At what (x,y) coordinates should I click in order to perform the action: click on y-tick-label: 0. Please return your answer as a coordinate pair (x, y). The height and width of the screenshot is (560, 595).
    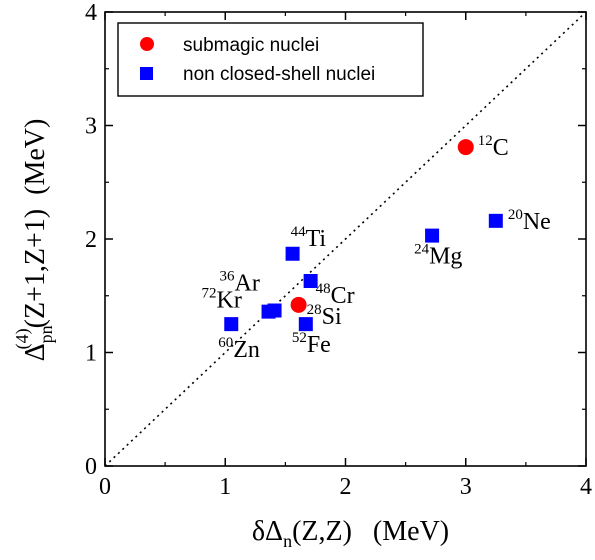
    Looking at the image, I should click on (91, 467).